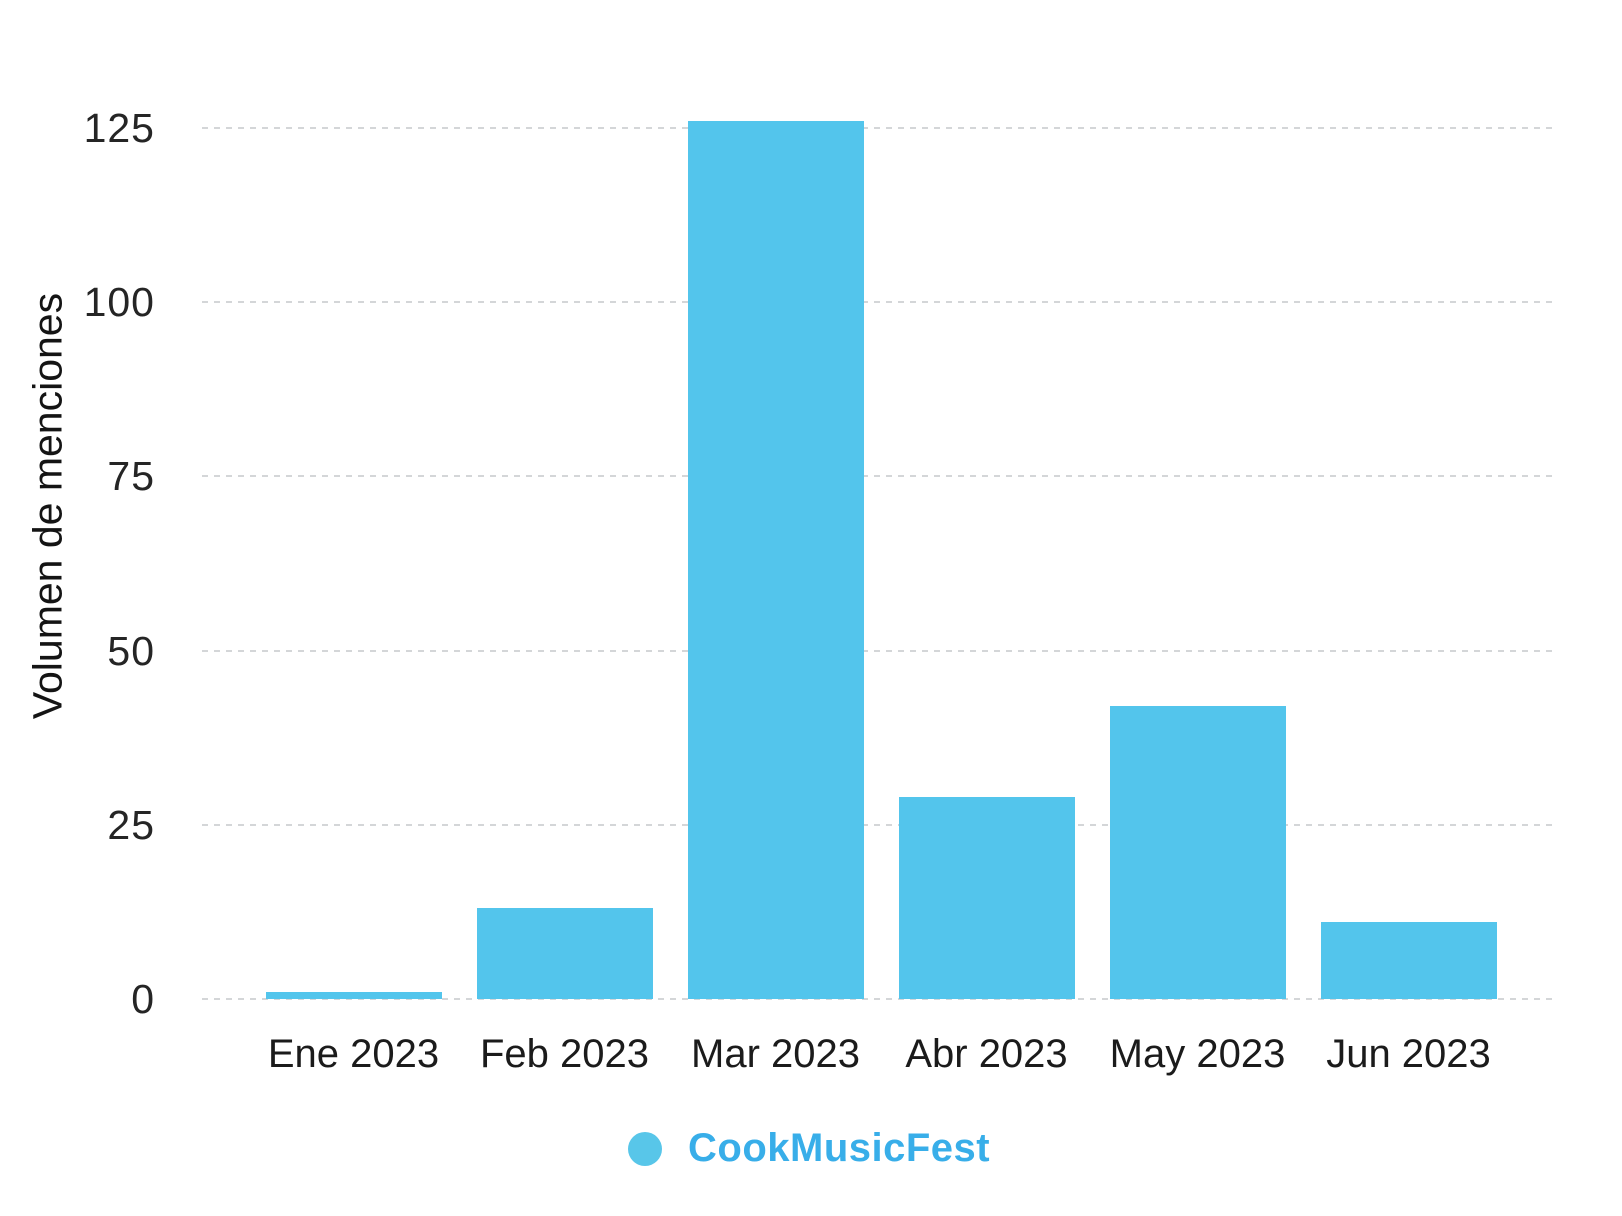 Image resolution: width=1622 pixels, height=1216 pixels. What do you see at coordinates (1197, 1054) in the screenshot?
I see `x-label-may-2023: May 2023` at bounding box center [1197, 1054].